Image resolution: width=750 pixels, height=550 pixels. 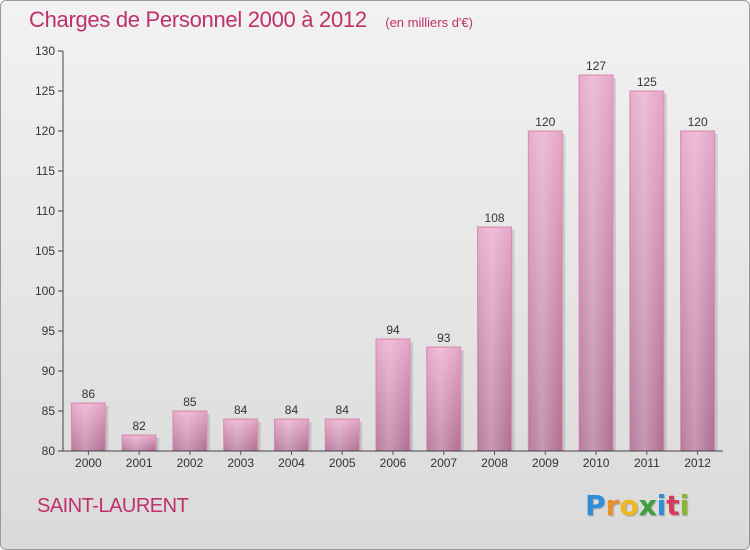 What do you see at coordinates (45, 131) in the screenshot?
I see `y-tick-label-120: 120` at bounding box center [45, 131].